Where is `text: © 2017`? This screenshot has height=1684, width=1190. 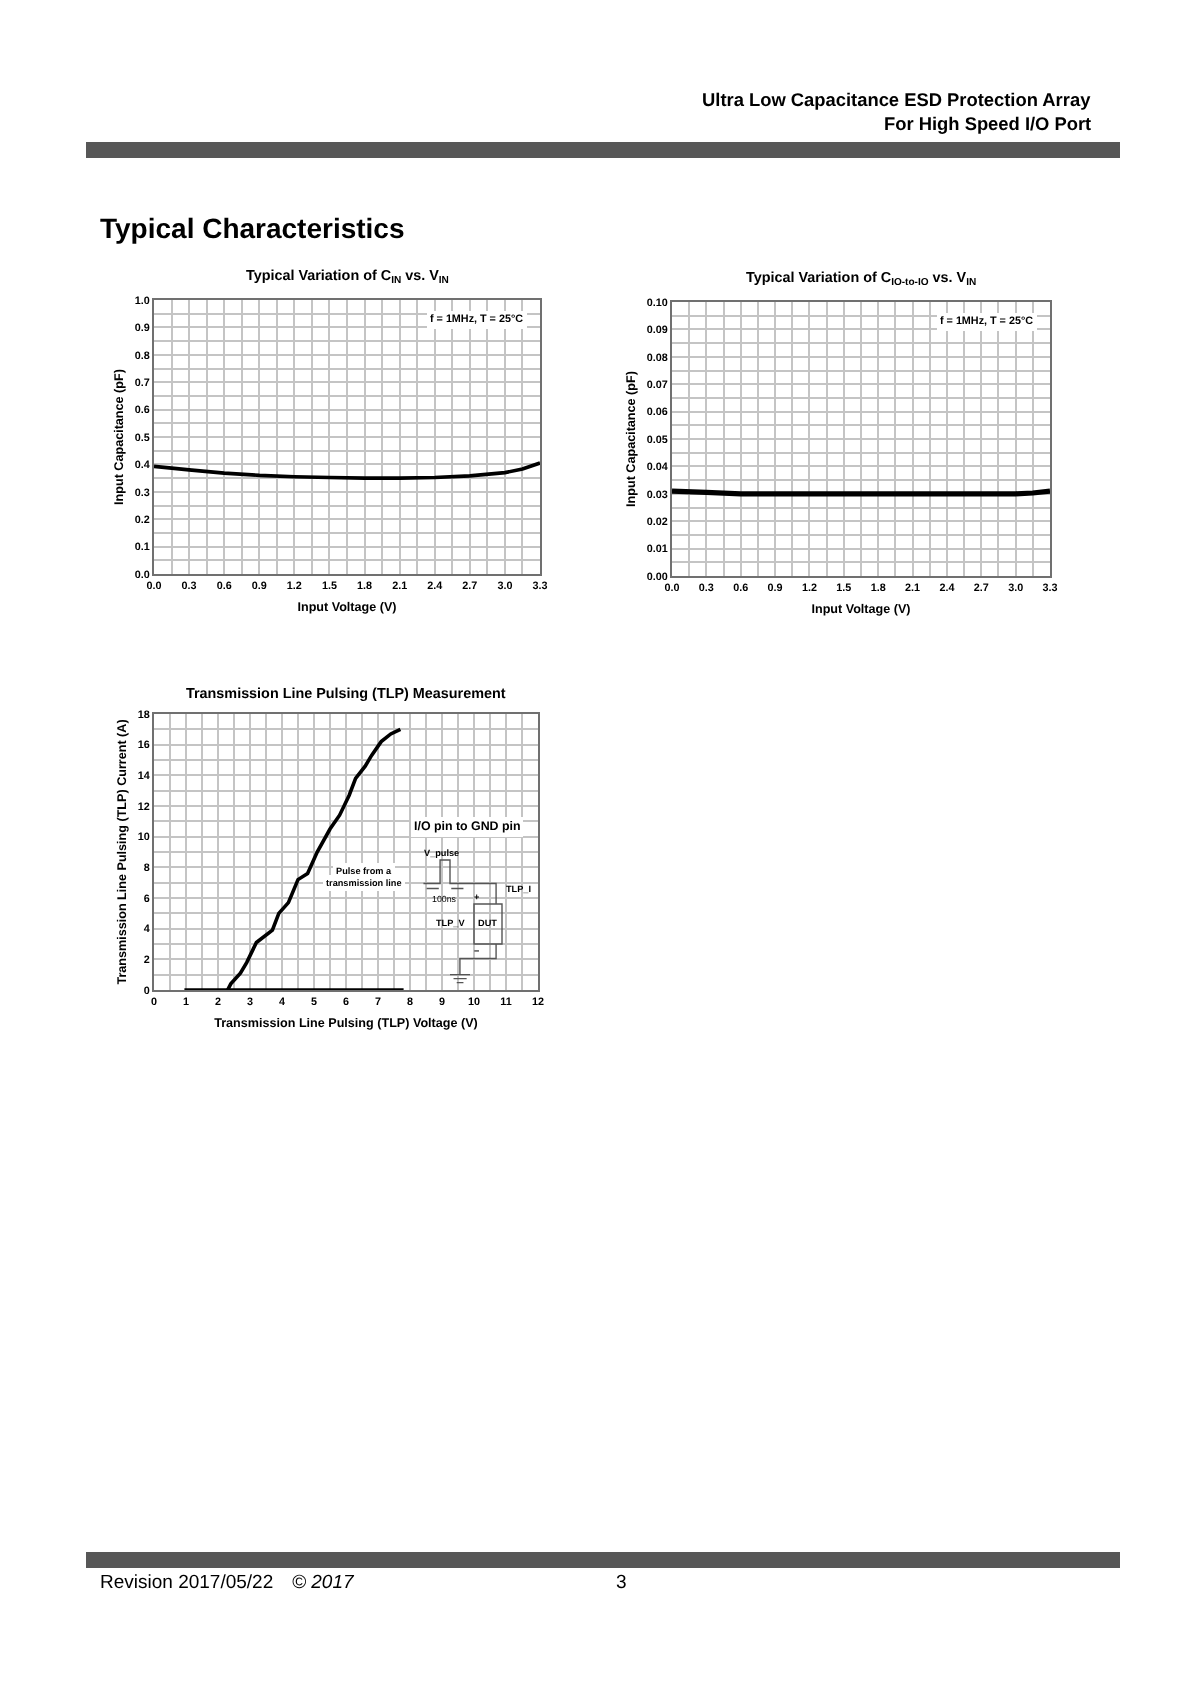
text: © 2017 is located at coordinates (323, 1583).